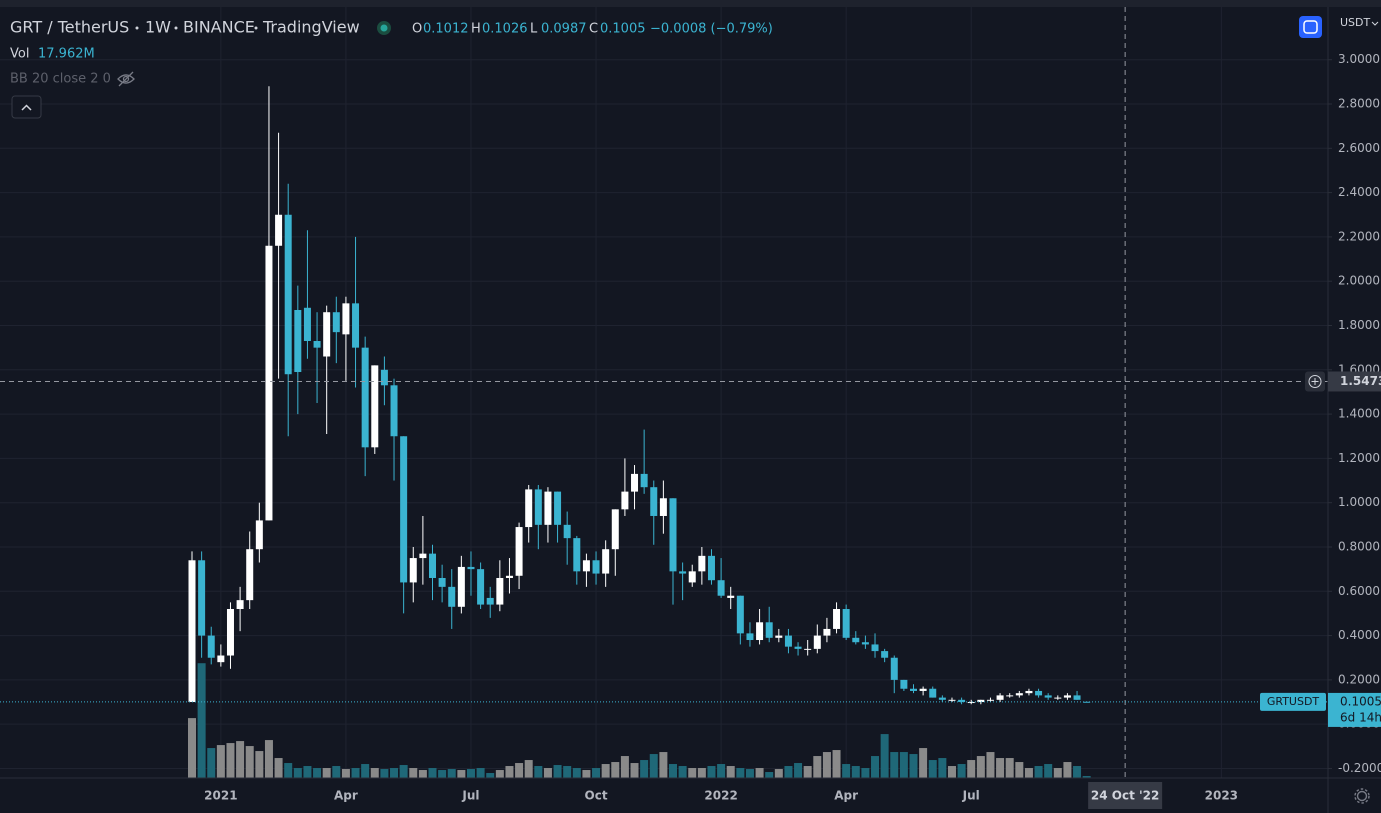 The image size is (1381, 813). I want to click on y-tick-label: 1.2000, so click(1359, 458).